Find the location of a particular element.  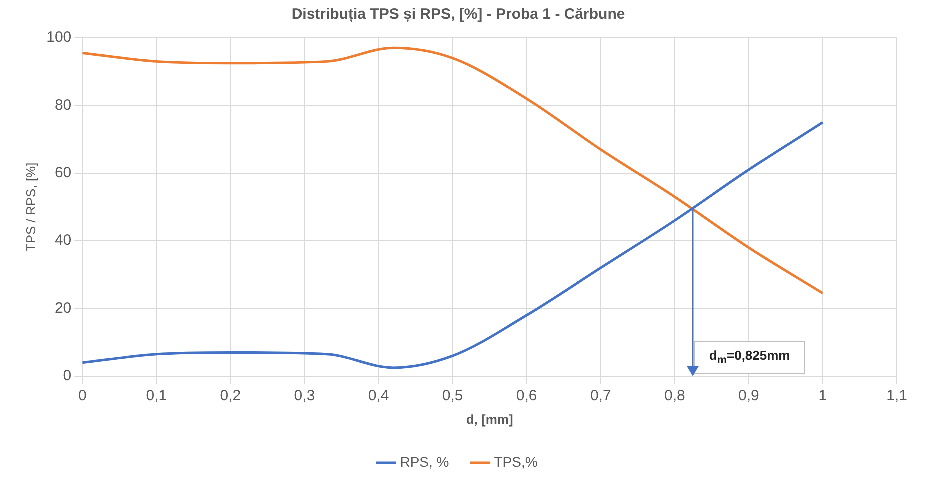

y-tick-label: 20 is located at coordinates (63, 308).